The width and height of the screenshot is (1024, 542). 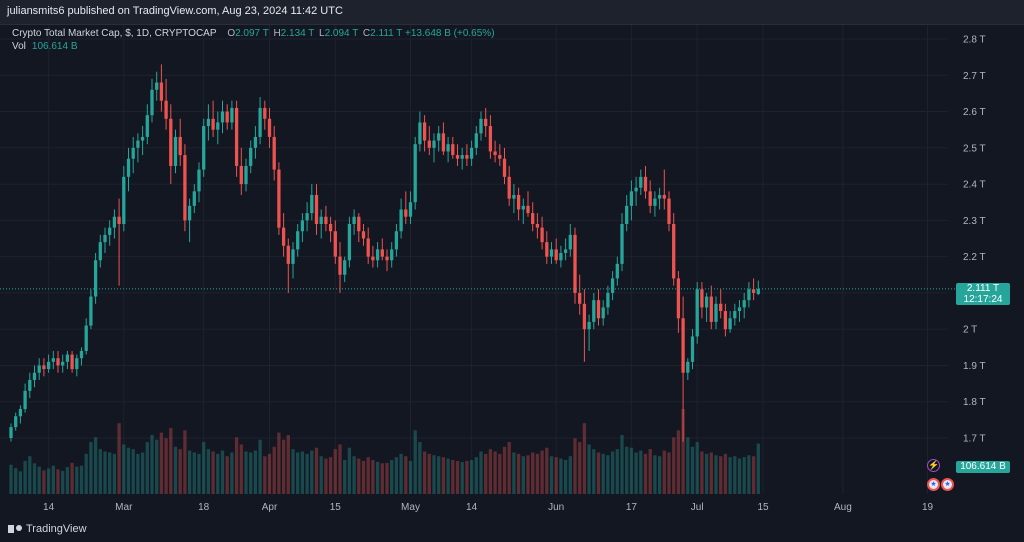 What do you see at coordinates (47, 529) in the screenshot?
I see `tradingview-logo: TradingView` at bounding box center [47, 529].